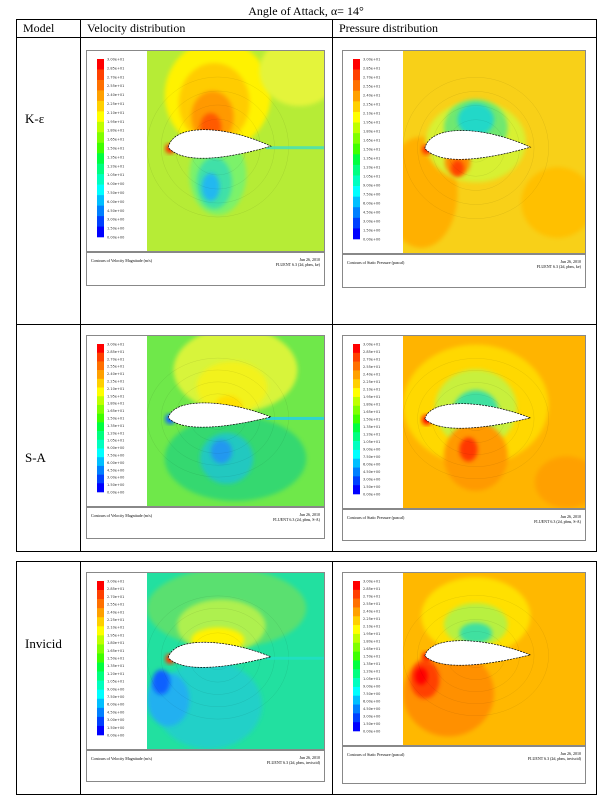 The width and height of the screenshot is (612, 800). I want to click on footer-solver: FLUENT 6.3 (2d, pbns, S-A), so click(557, 521).